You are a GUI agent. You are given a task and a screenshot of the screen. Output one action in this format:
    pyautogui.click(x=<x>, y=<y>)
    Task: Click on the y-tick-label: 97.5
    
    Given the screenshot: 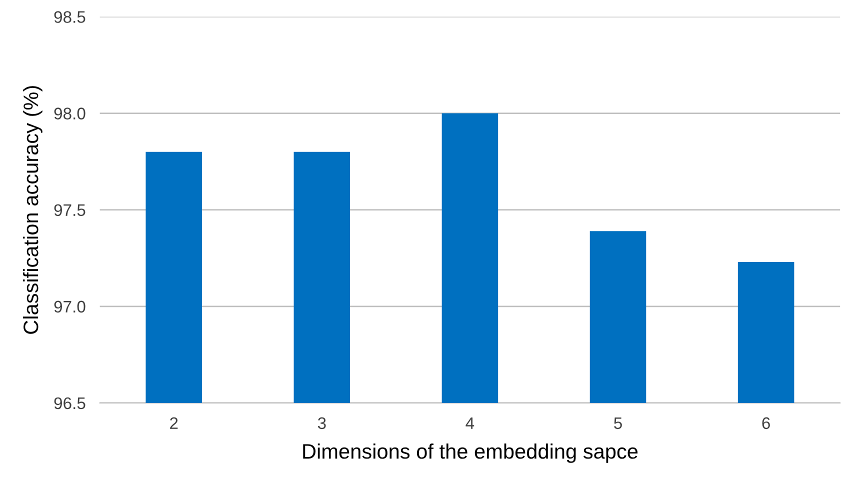 What is the action you would take?
    pyautogui.click(x=70, y=210)
    